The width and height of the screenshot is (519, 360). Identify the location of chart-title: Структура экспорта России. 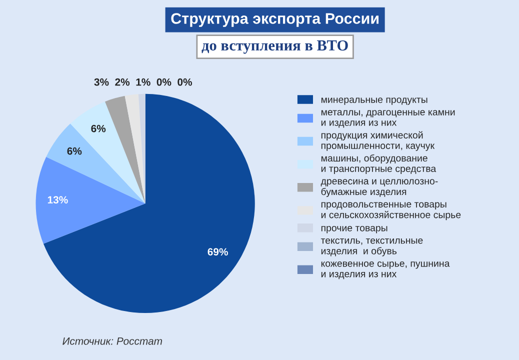
(275, 20).